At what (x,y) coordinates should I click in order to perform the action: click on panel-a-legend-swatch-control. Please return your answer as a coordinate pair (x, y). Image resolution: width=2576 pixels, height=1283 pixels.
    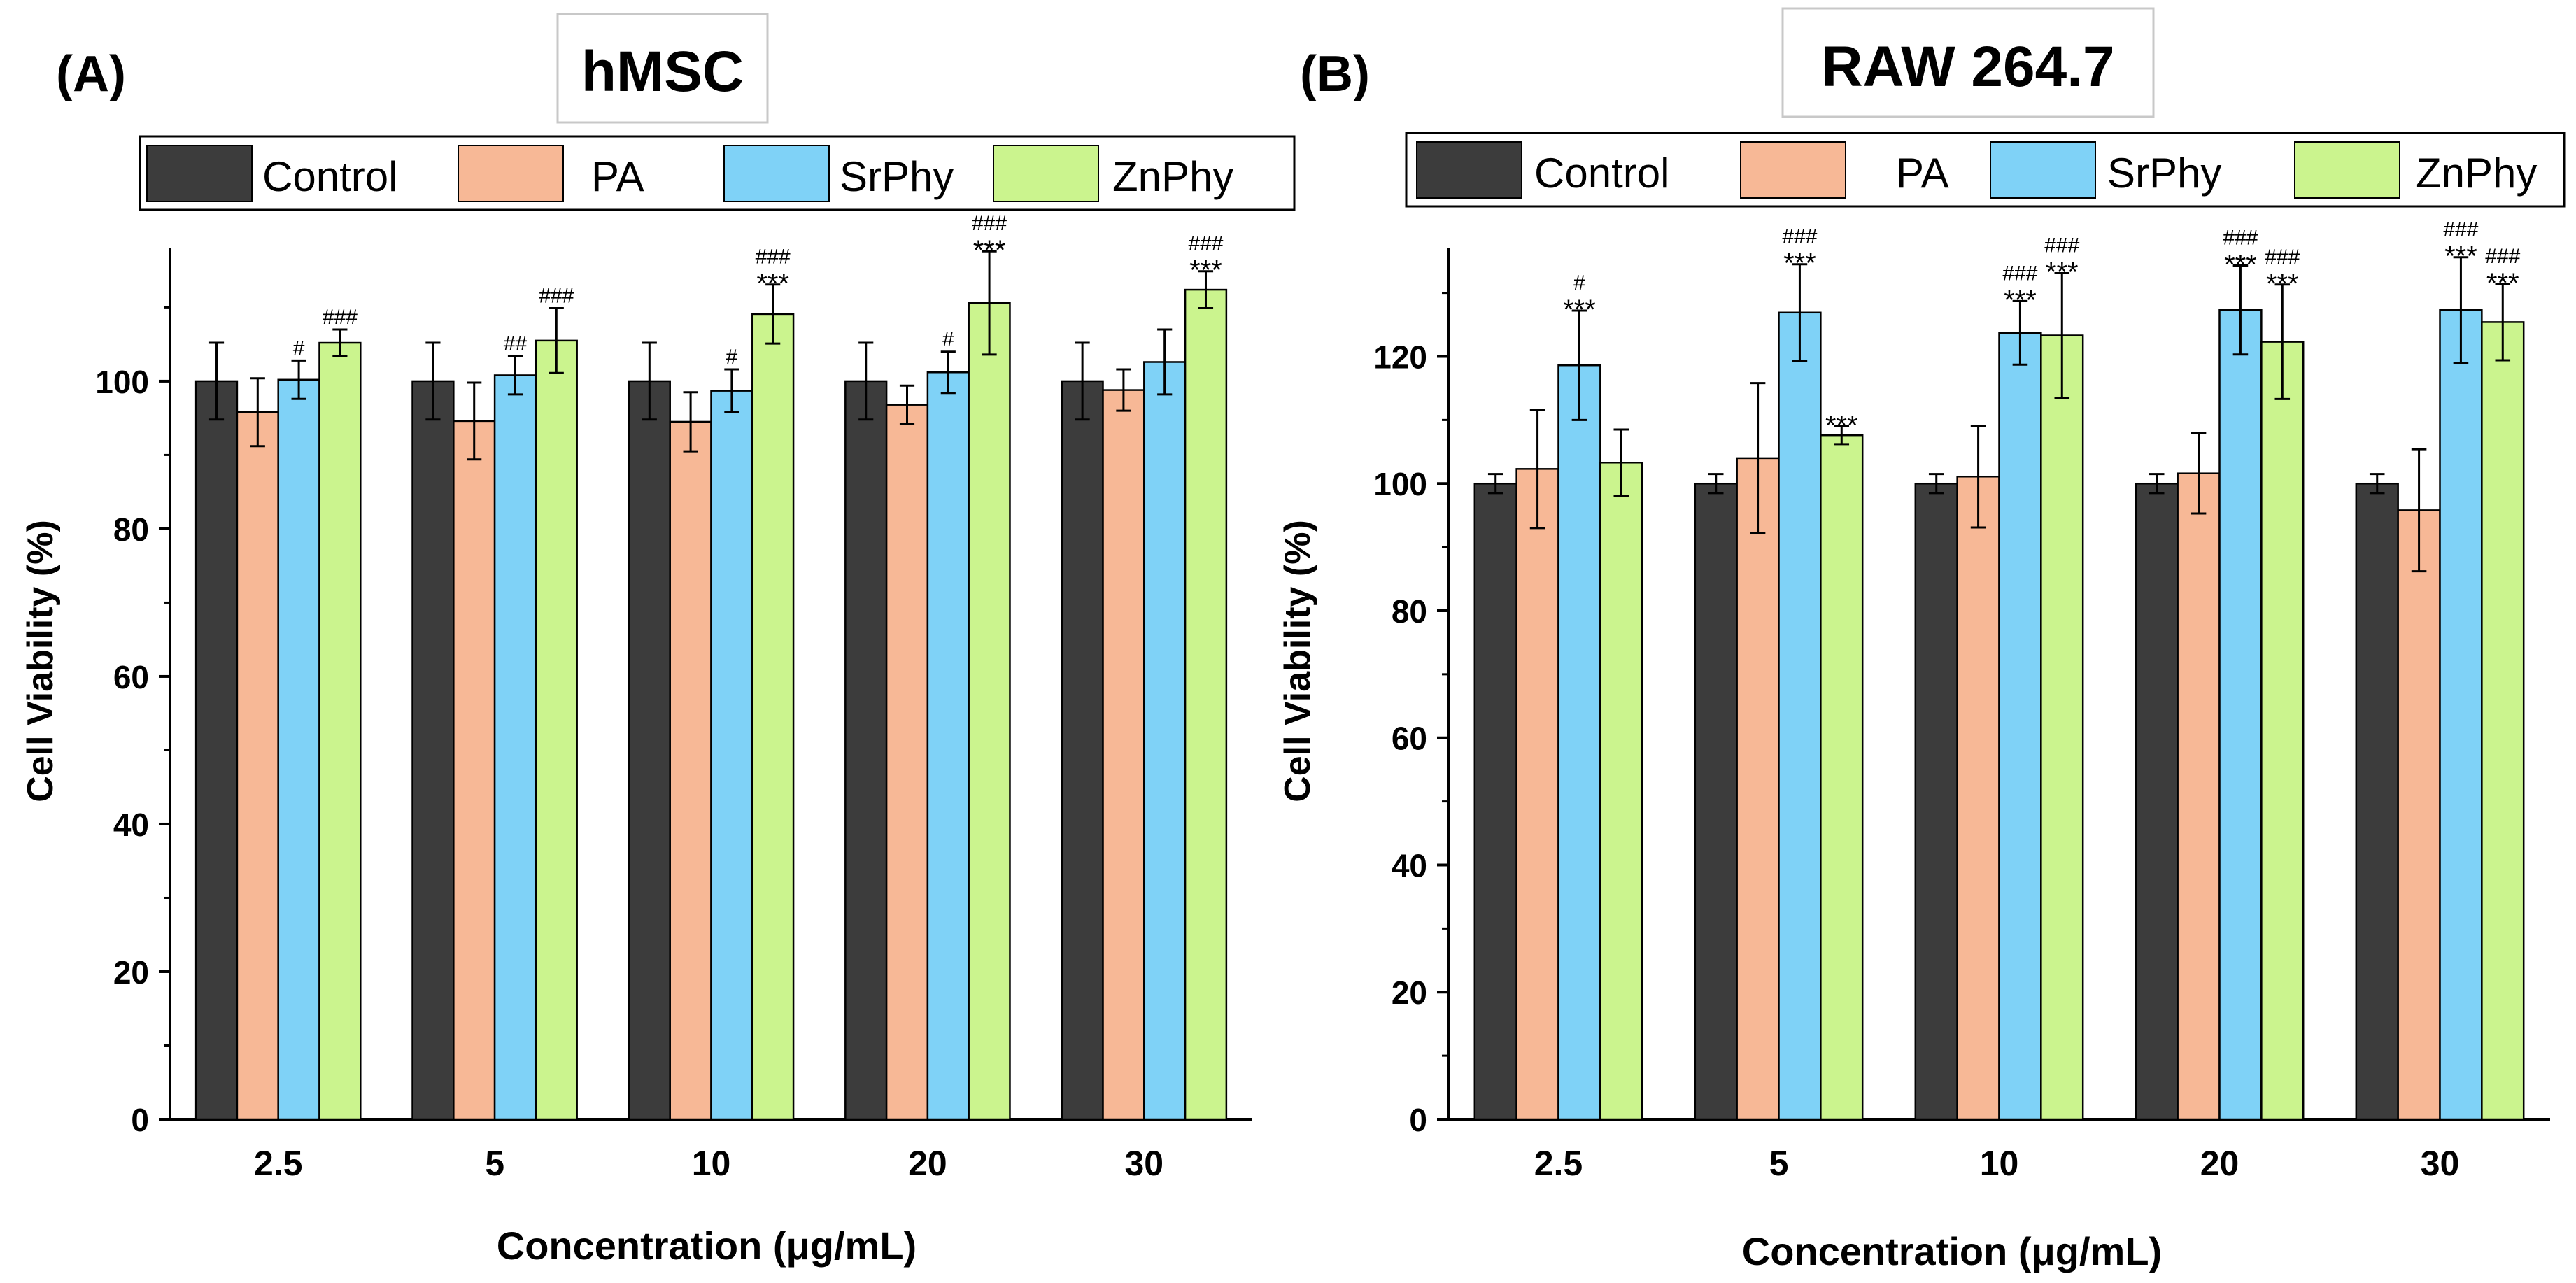
    Looking at the image, I should click on (199, 173).